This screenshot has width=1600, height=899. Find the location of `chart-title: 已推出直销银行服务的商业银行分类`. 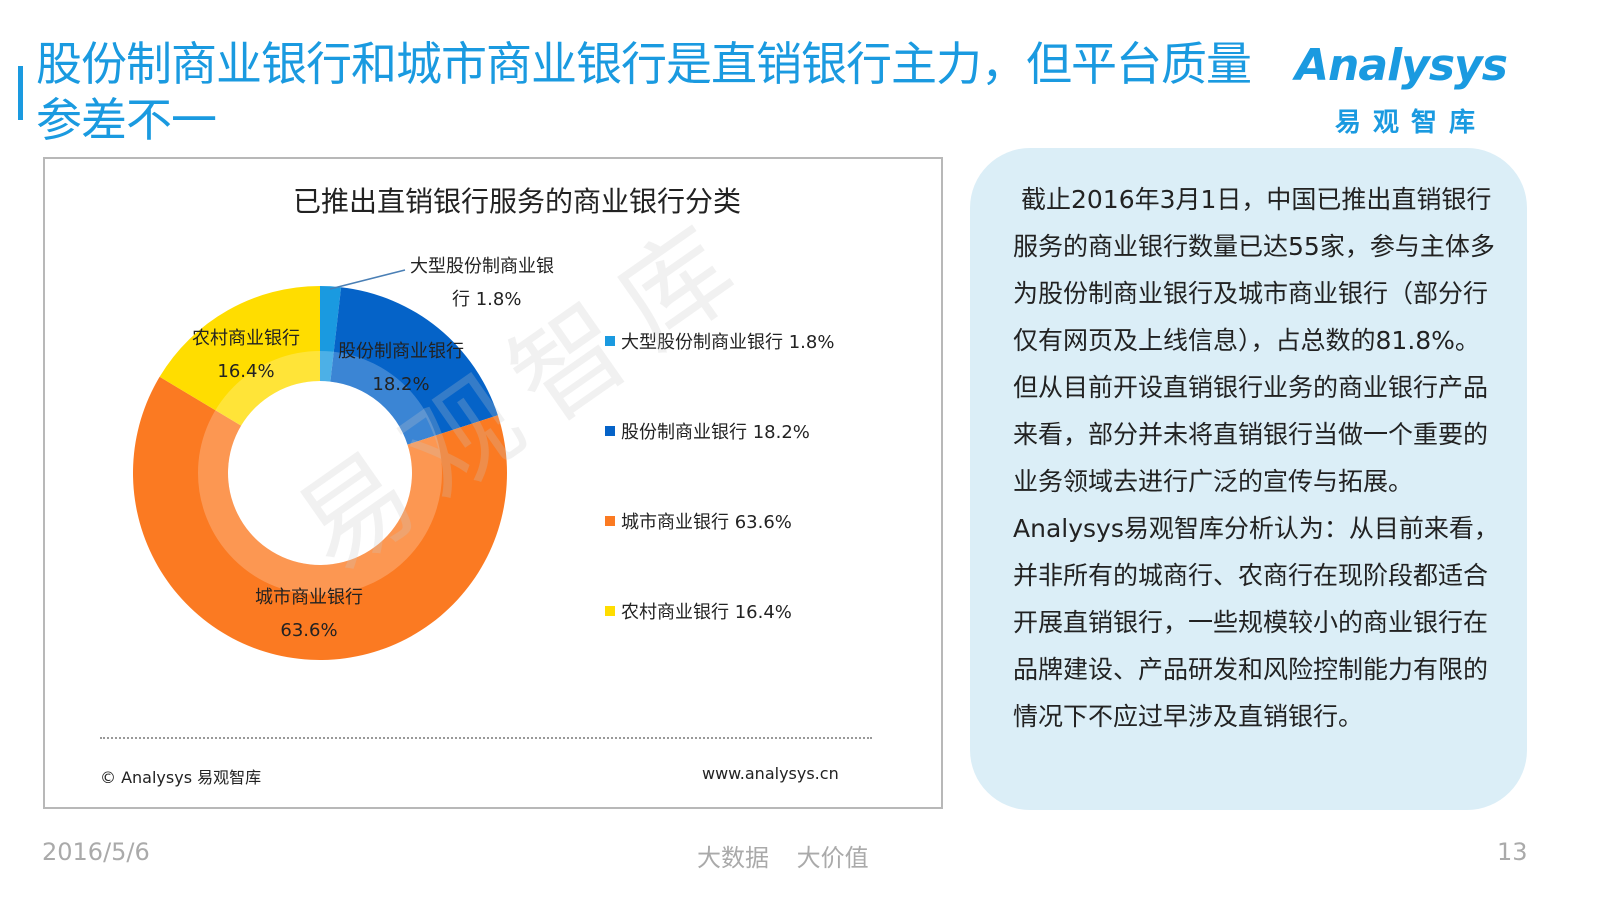

chart-title: 已推出直销银行服务的商业银行分类 is located at coordinates (516, 201).